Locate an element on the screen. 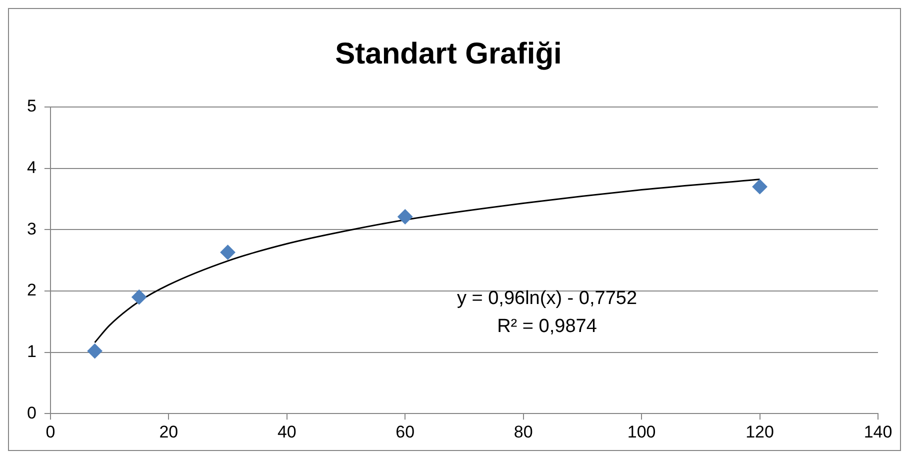 The width and height of the screenshot is (909, 459). annotation: y = 0,96ln(x) - 0,7752 is located at coordinates (547, 298).